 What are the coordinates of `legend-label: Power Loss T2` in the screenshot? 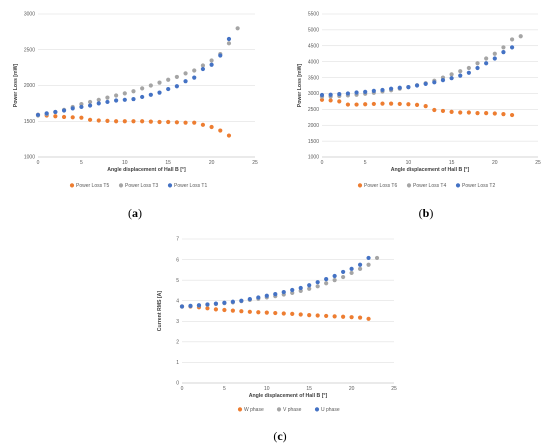 It's located at (478, 186).